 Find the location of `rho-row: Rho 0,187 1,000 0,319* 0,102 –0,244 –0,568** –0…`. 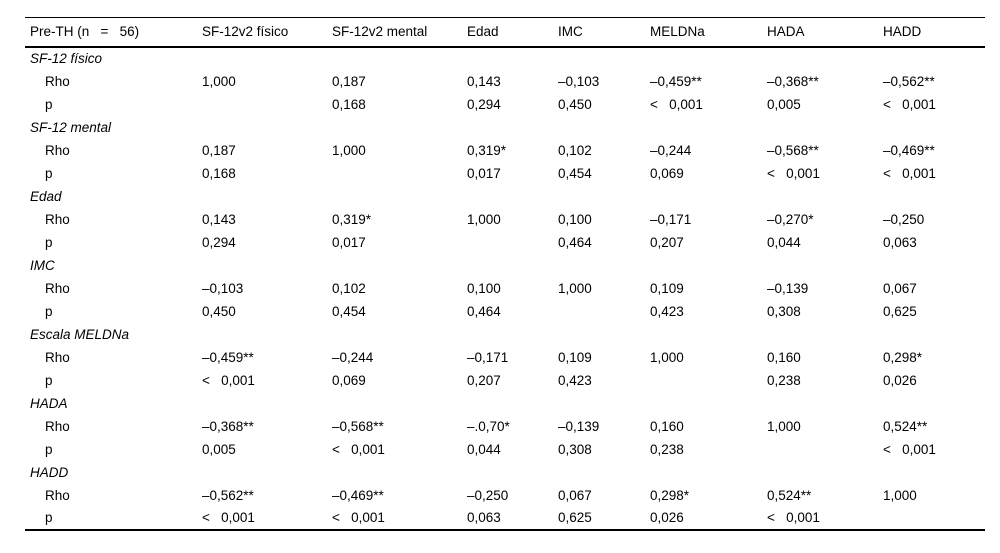

rho-row: Rho 0,187 1,000 0,319* 0,102 –0,244 –0,568** –0… is located at coordinates (505, 150).